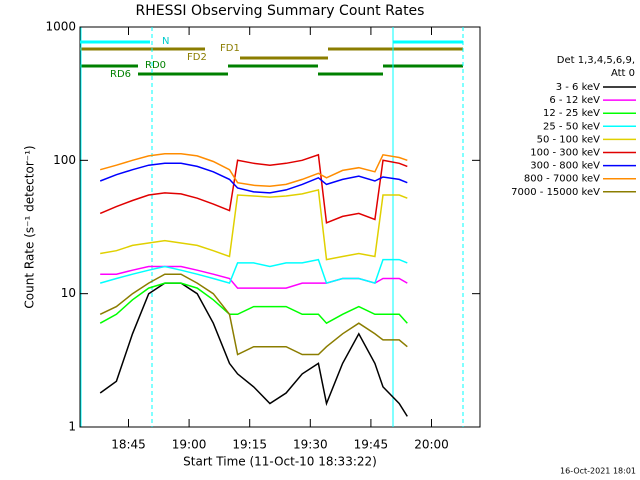  What do you see at coordinates (562, 179) in the screenshot?
I see `legend-label: 800 - 7000 keV` at bounding box center [562, 179].